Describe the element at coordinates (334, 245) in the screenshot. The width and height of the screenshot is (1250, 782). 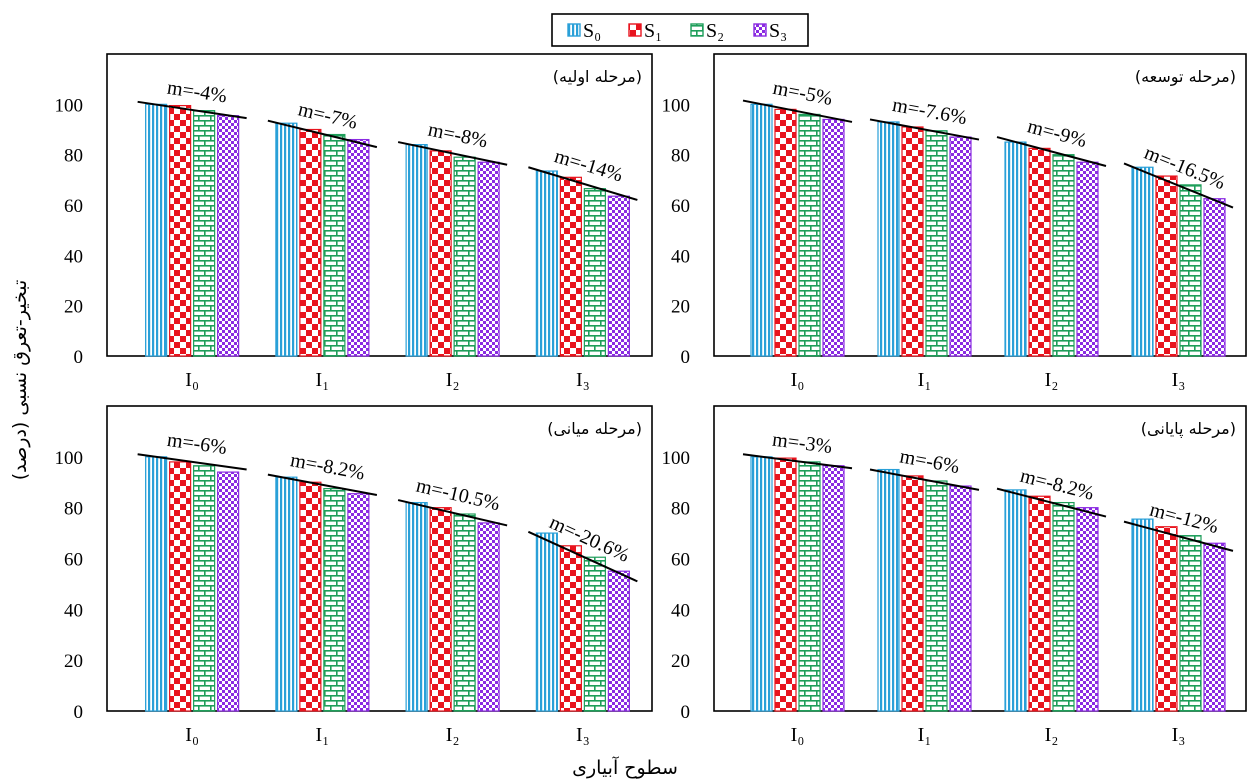
I see `bar-S₂-1` at that location.